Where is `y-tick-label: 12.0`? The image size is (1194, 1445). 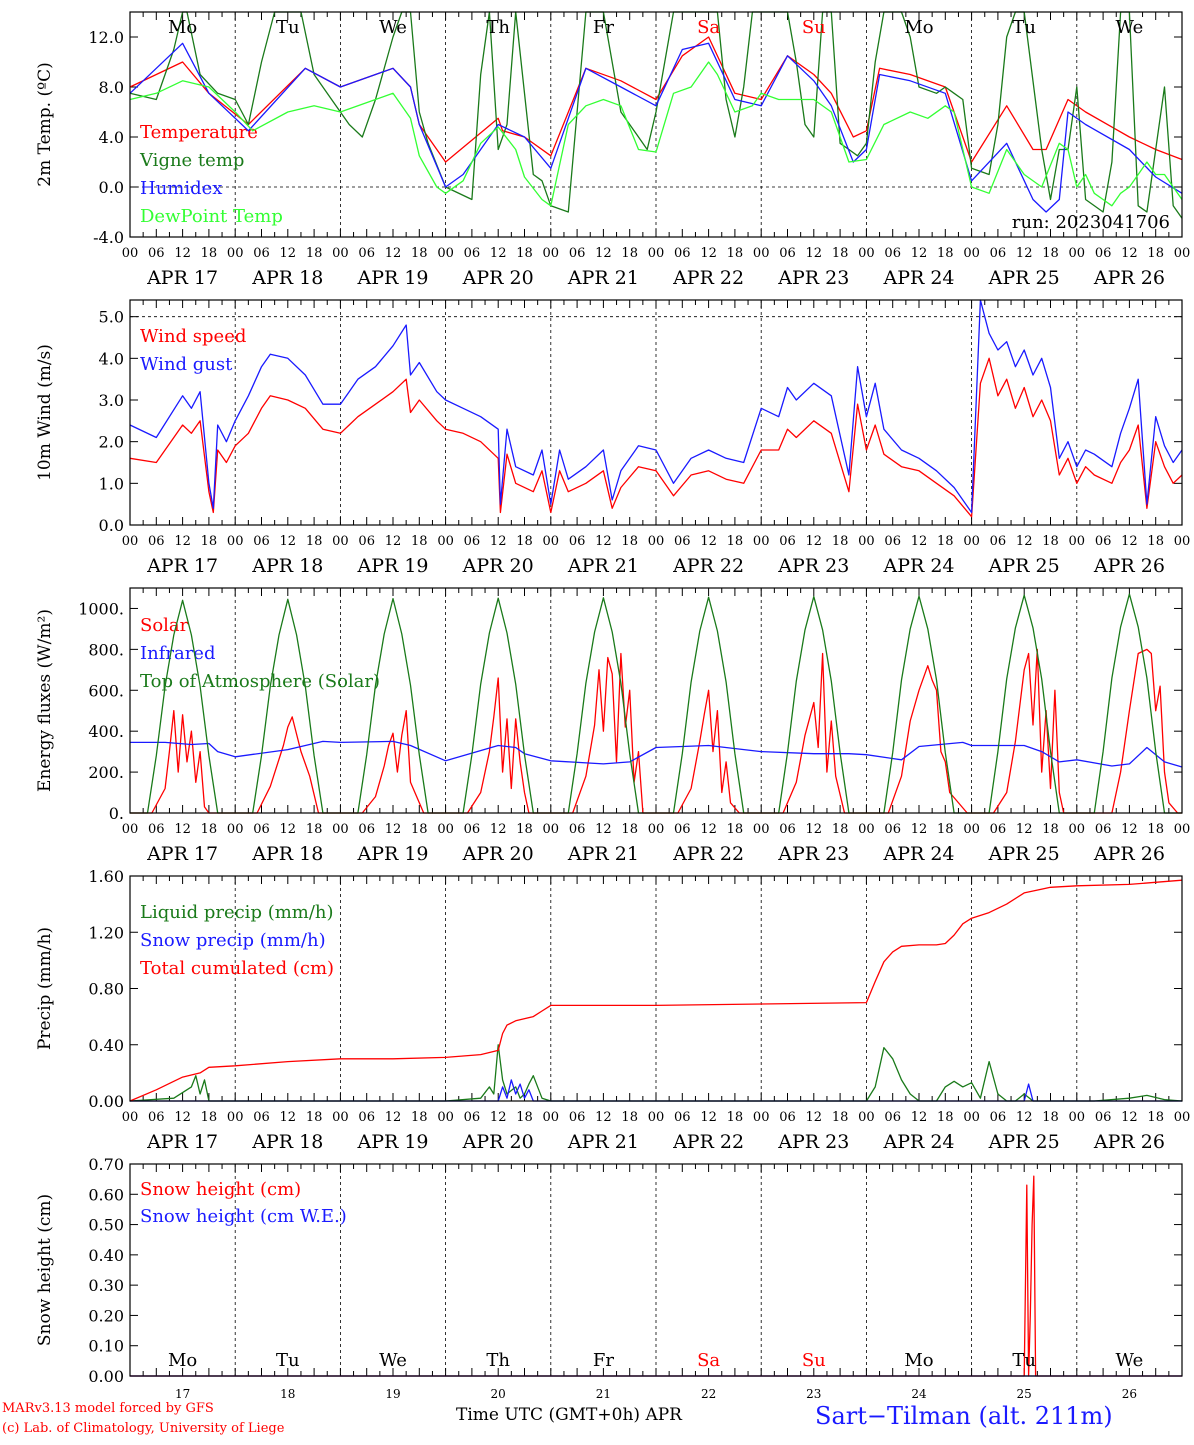
y-tick-label: 12.0 is located at coordinates (106, 37).